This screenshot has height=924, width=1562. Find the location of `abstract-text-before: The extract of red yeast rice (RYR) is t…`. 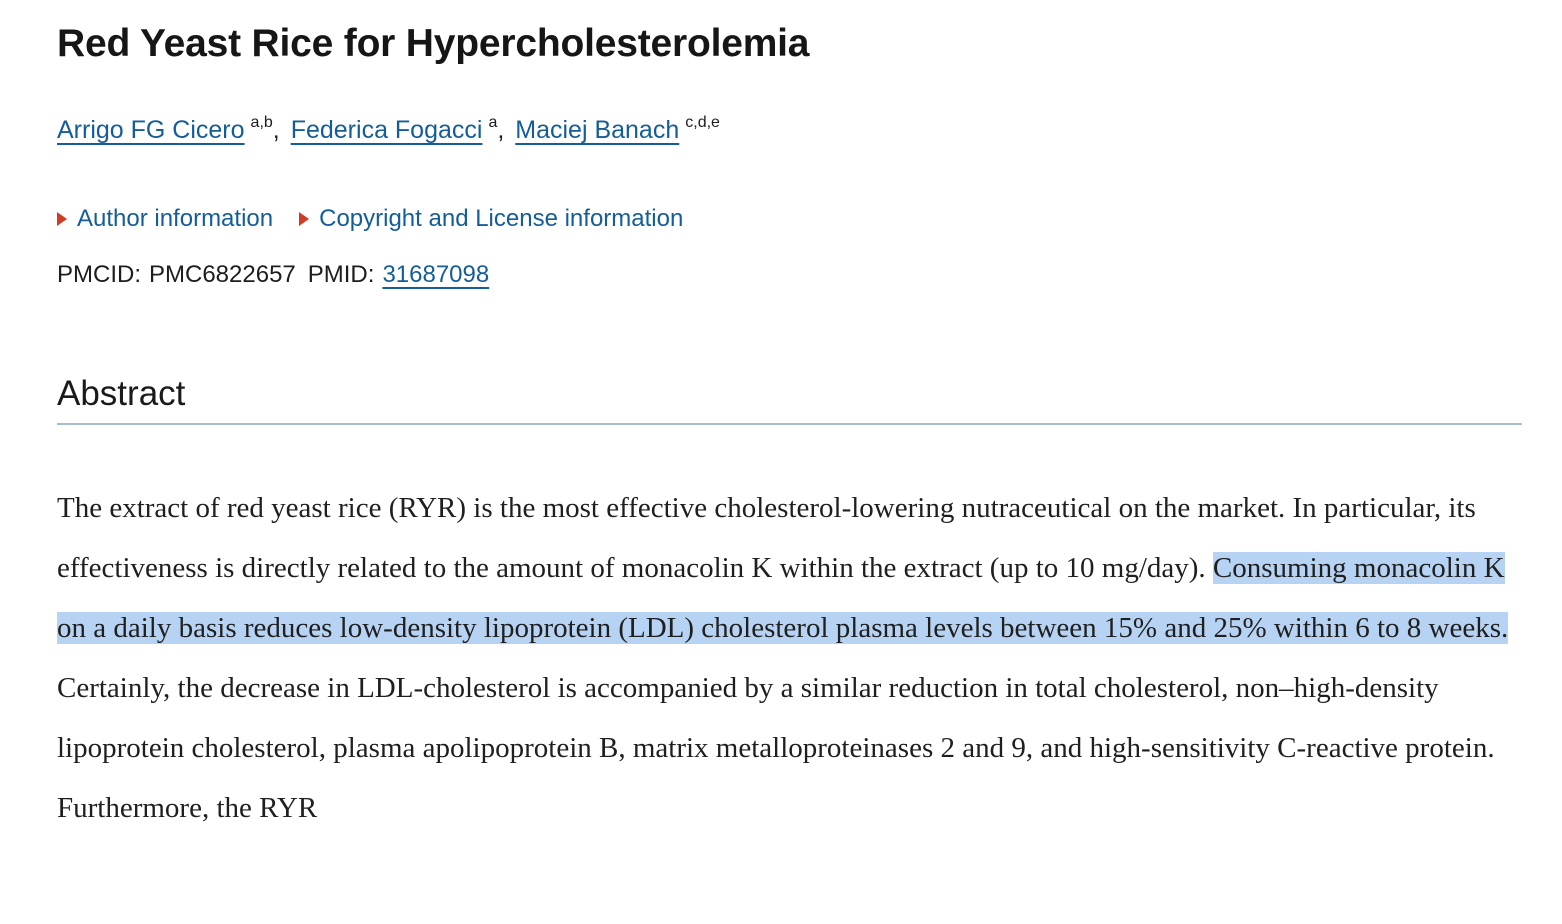

abstract-text-before: The extract of red yeast rice (RYR) is t… is located at coordinates (766, 537).